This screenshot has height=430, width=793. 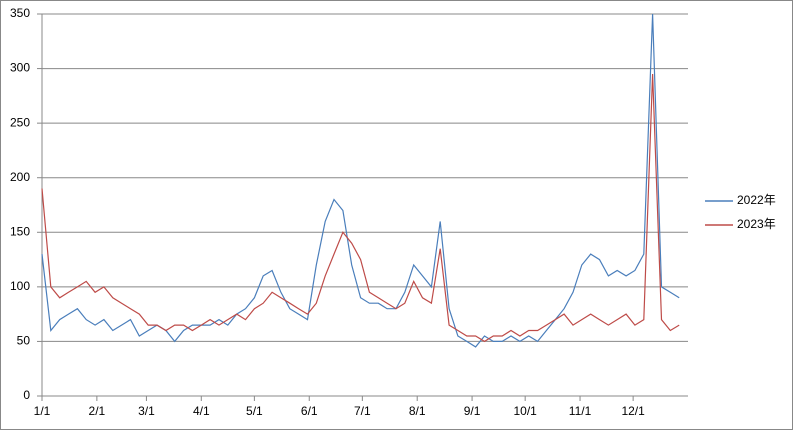 I want to click on x-tick-label: 9/1, so click(x=472, y=411).